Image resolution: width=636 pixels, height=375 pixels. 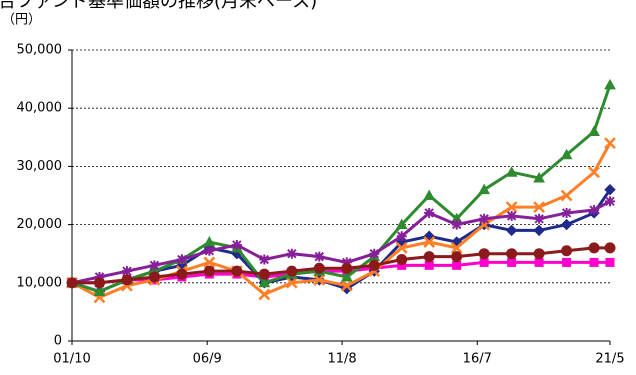 What do you see at coordinates (158, 6) in the screenshot?
I see `chart-title: 合ファンド基準価額の推移(月末ベース)` at bounding box center [158, 6].